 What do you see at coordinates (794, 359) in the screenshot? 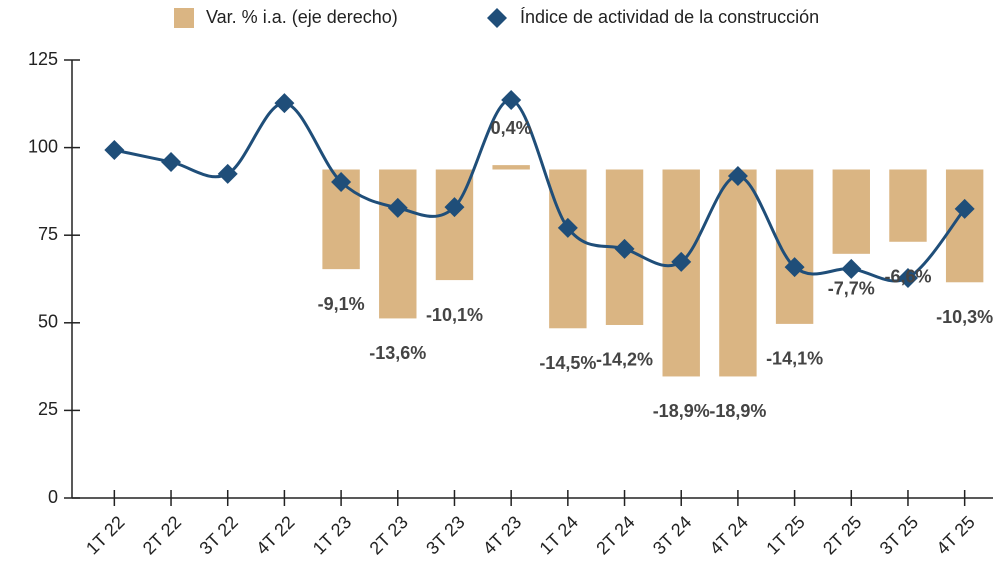
I see `value-label: -14,1%` at bounding box center [794, 359].